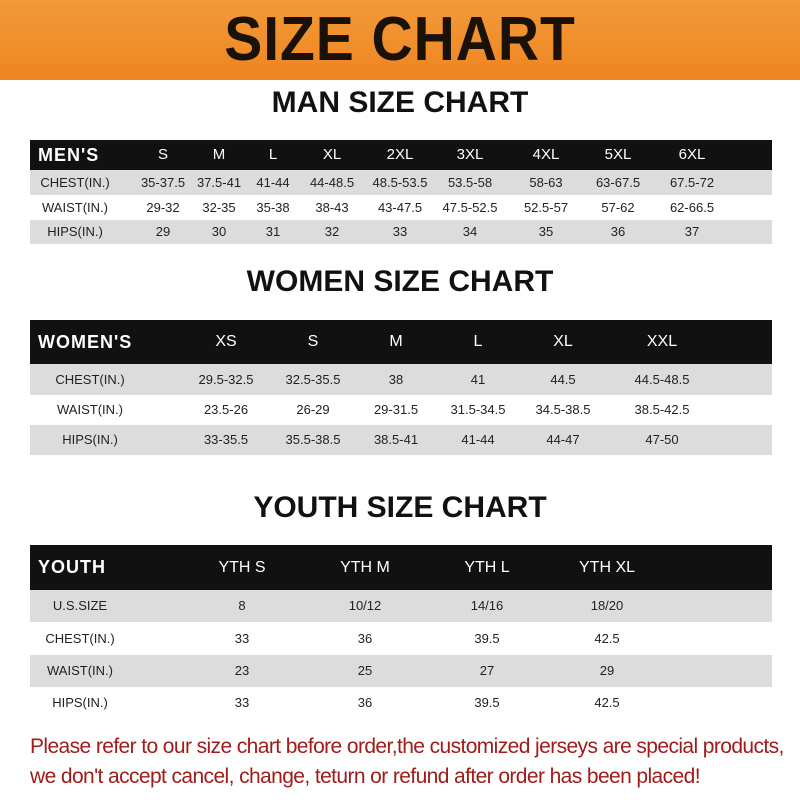 This screenshot has width=800, height=800. Describe the element at coordinates (662, 379) in the screenshot. I see `table-cell: 44.5-48.5` at that location.